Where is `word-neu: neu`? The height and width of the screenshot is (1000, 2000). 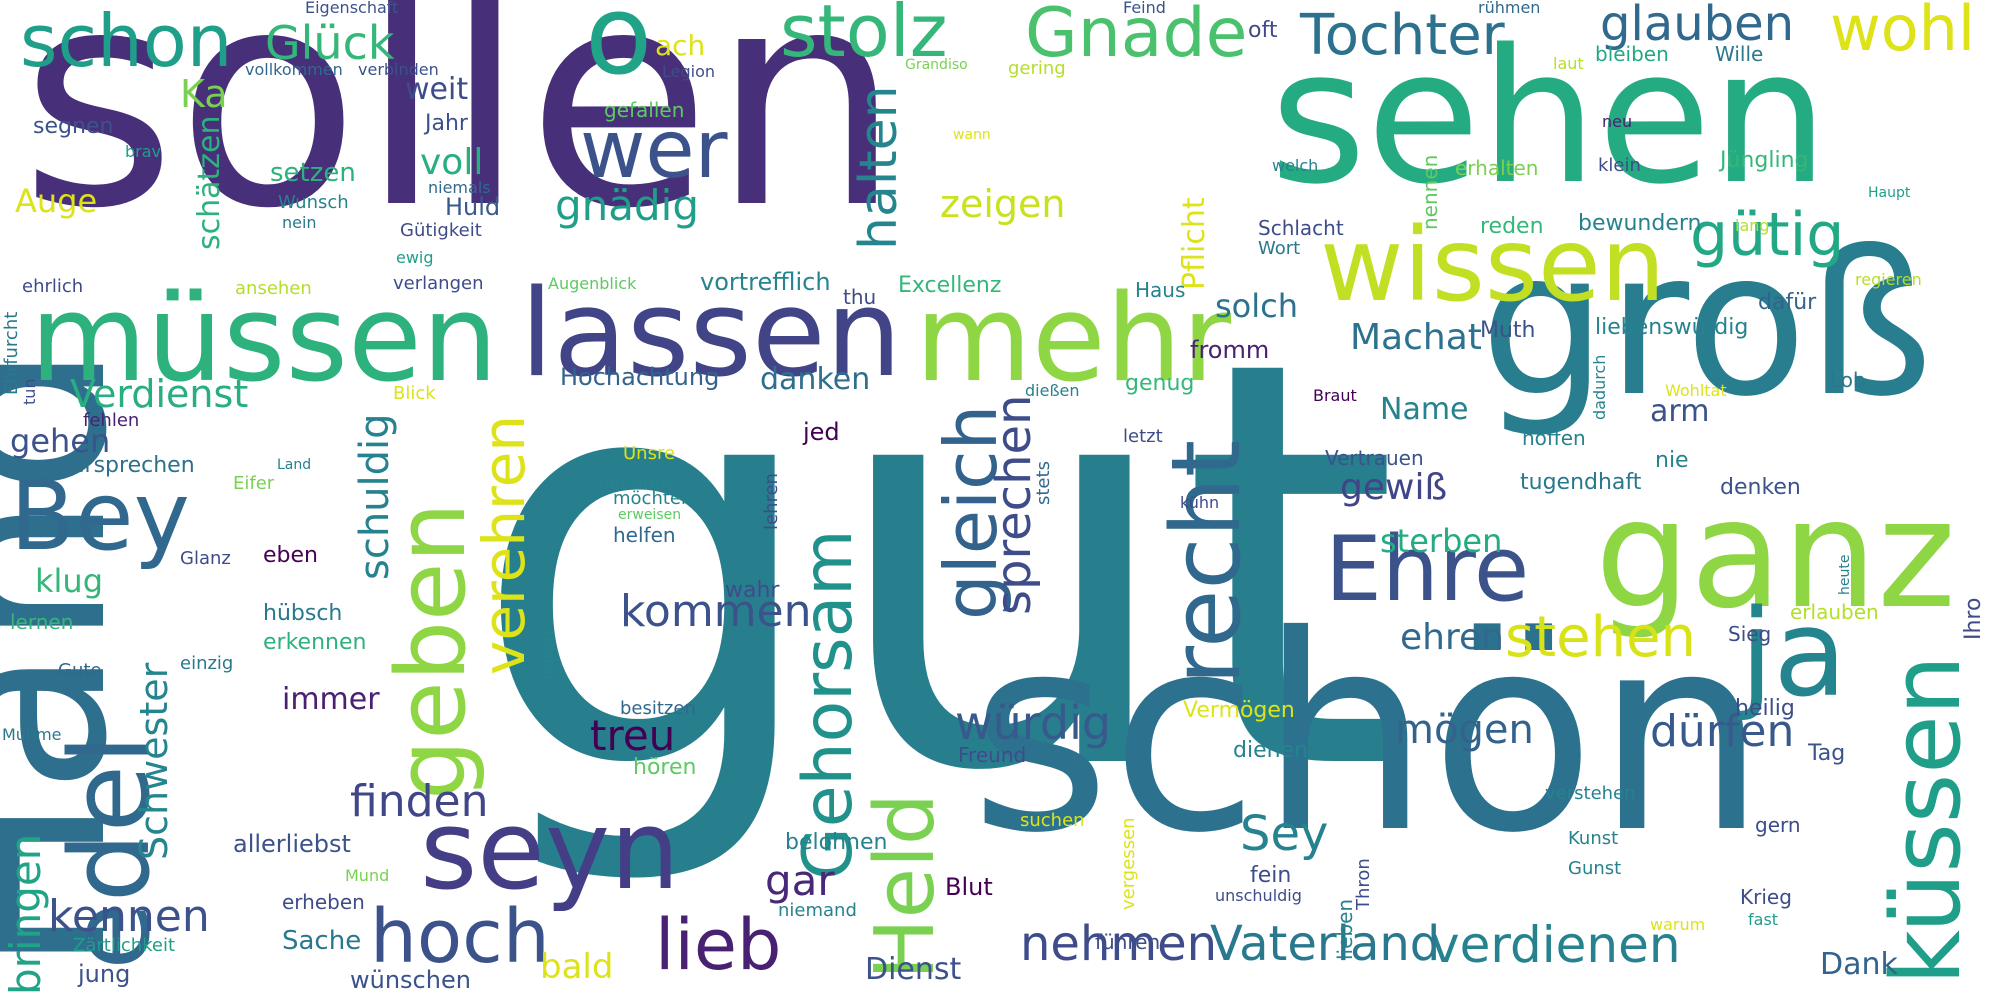
word-neu: neu is located at coordinates (1617, 121).